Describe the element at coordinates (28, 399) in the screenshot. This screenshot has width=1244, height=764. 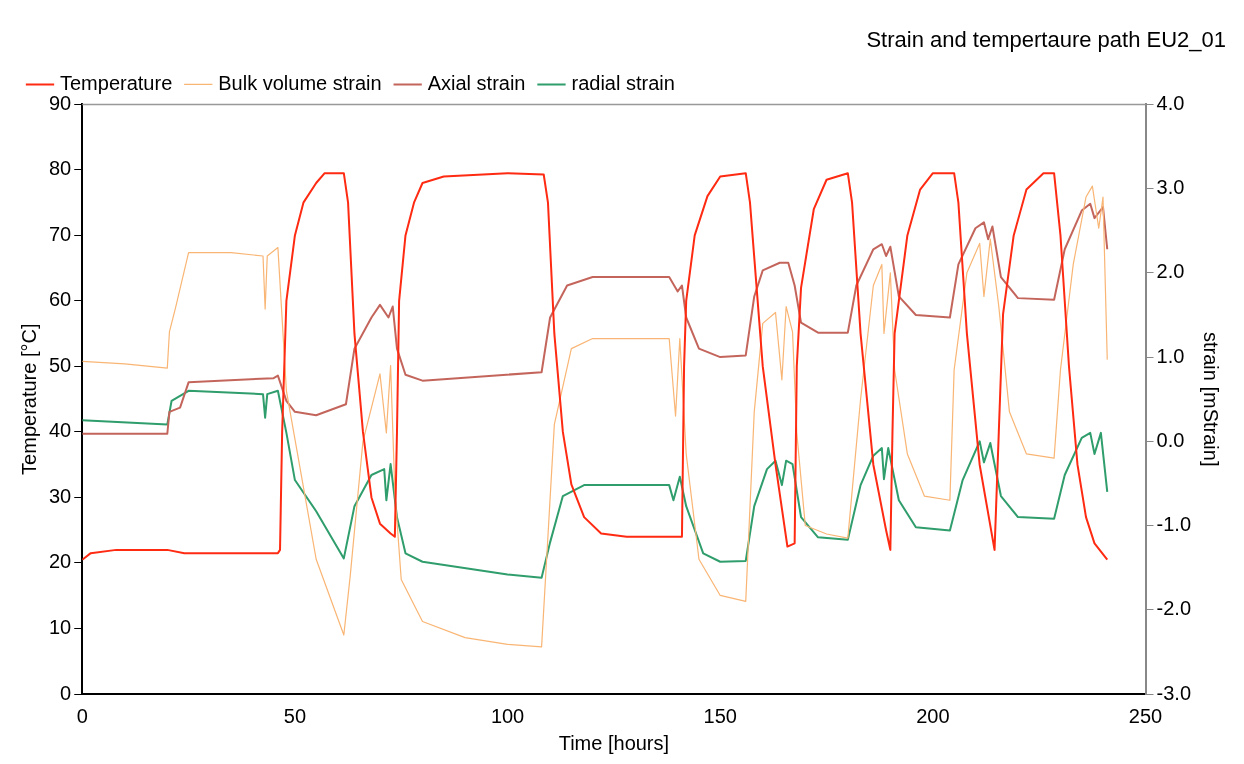
I see `y-axis-title: Temperature [°C]` at that location.